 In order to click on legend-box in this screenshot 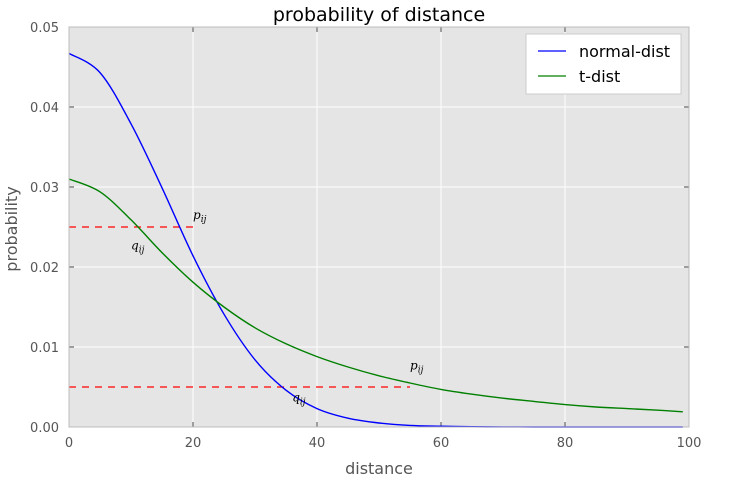, I will do `click(603, 64)`.